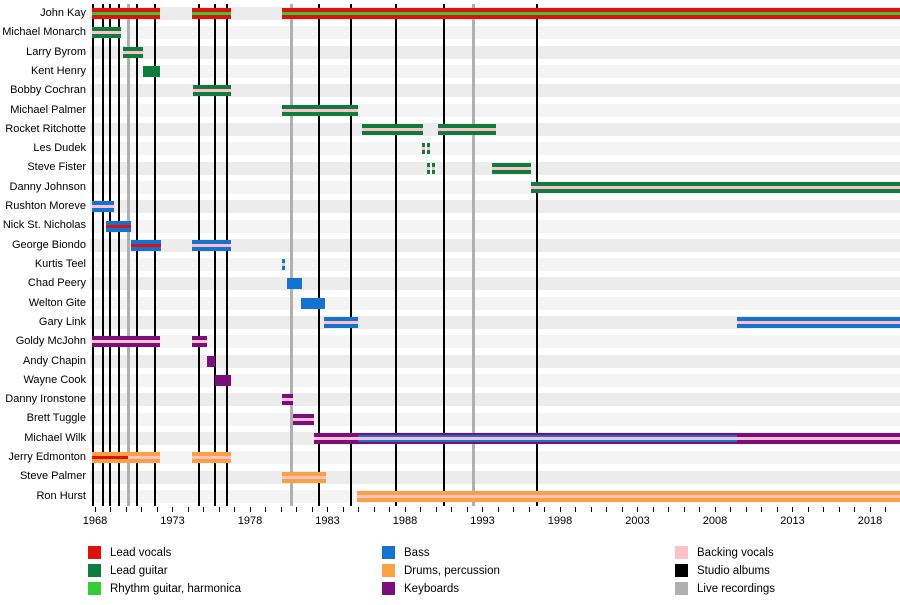 The image size is (900, 605). I want to click on legend-label: Studio albums, so click(733, 570).